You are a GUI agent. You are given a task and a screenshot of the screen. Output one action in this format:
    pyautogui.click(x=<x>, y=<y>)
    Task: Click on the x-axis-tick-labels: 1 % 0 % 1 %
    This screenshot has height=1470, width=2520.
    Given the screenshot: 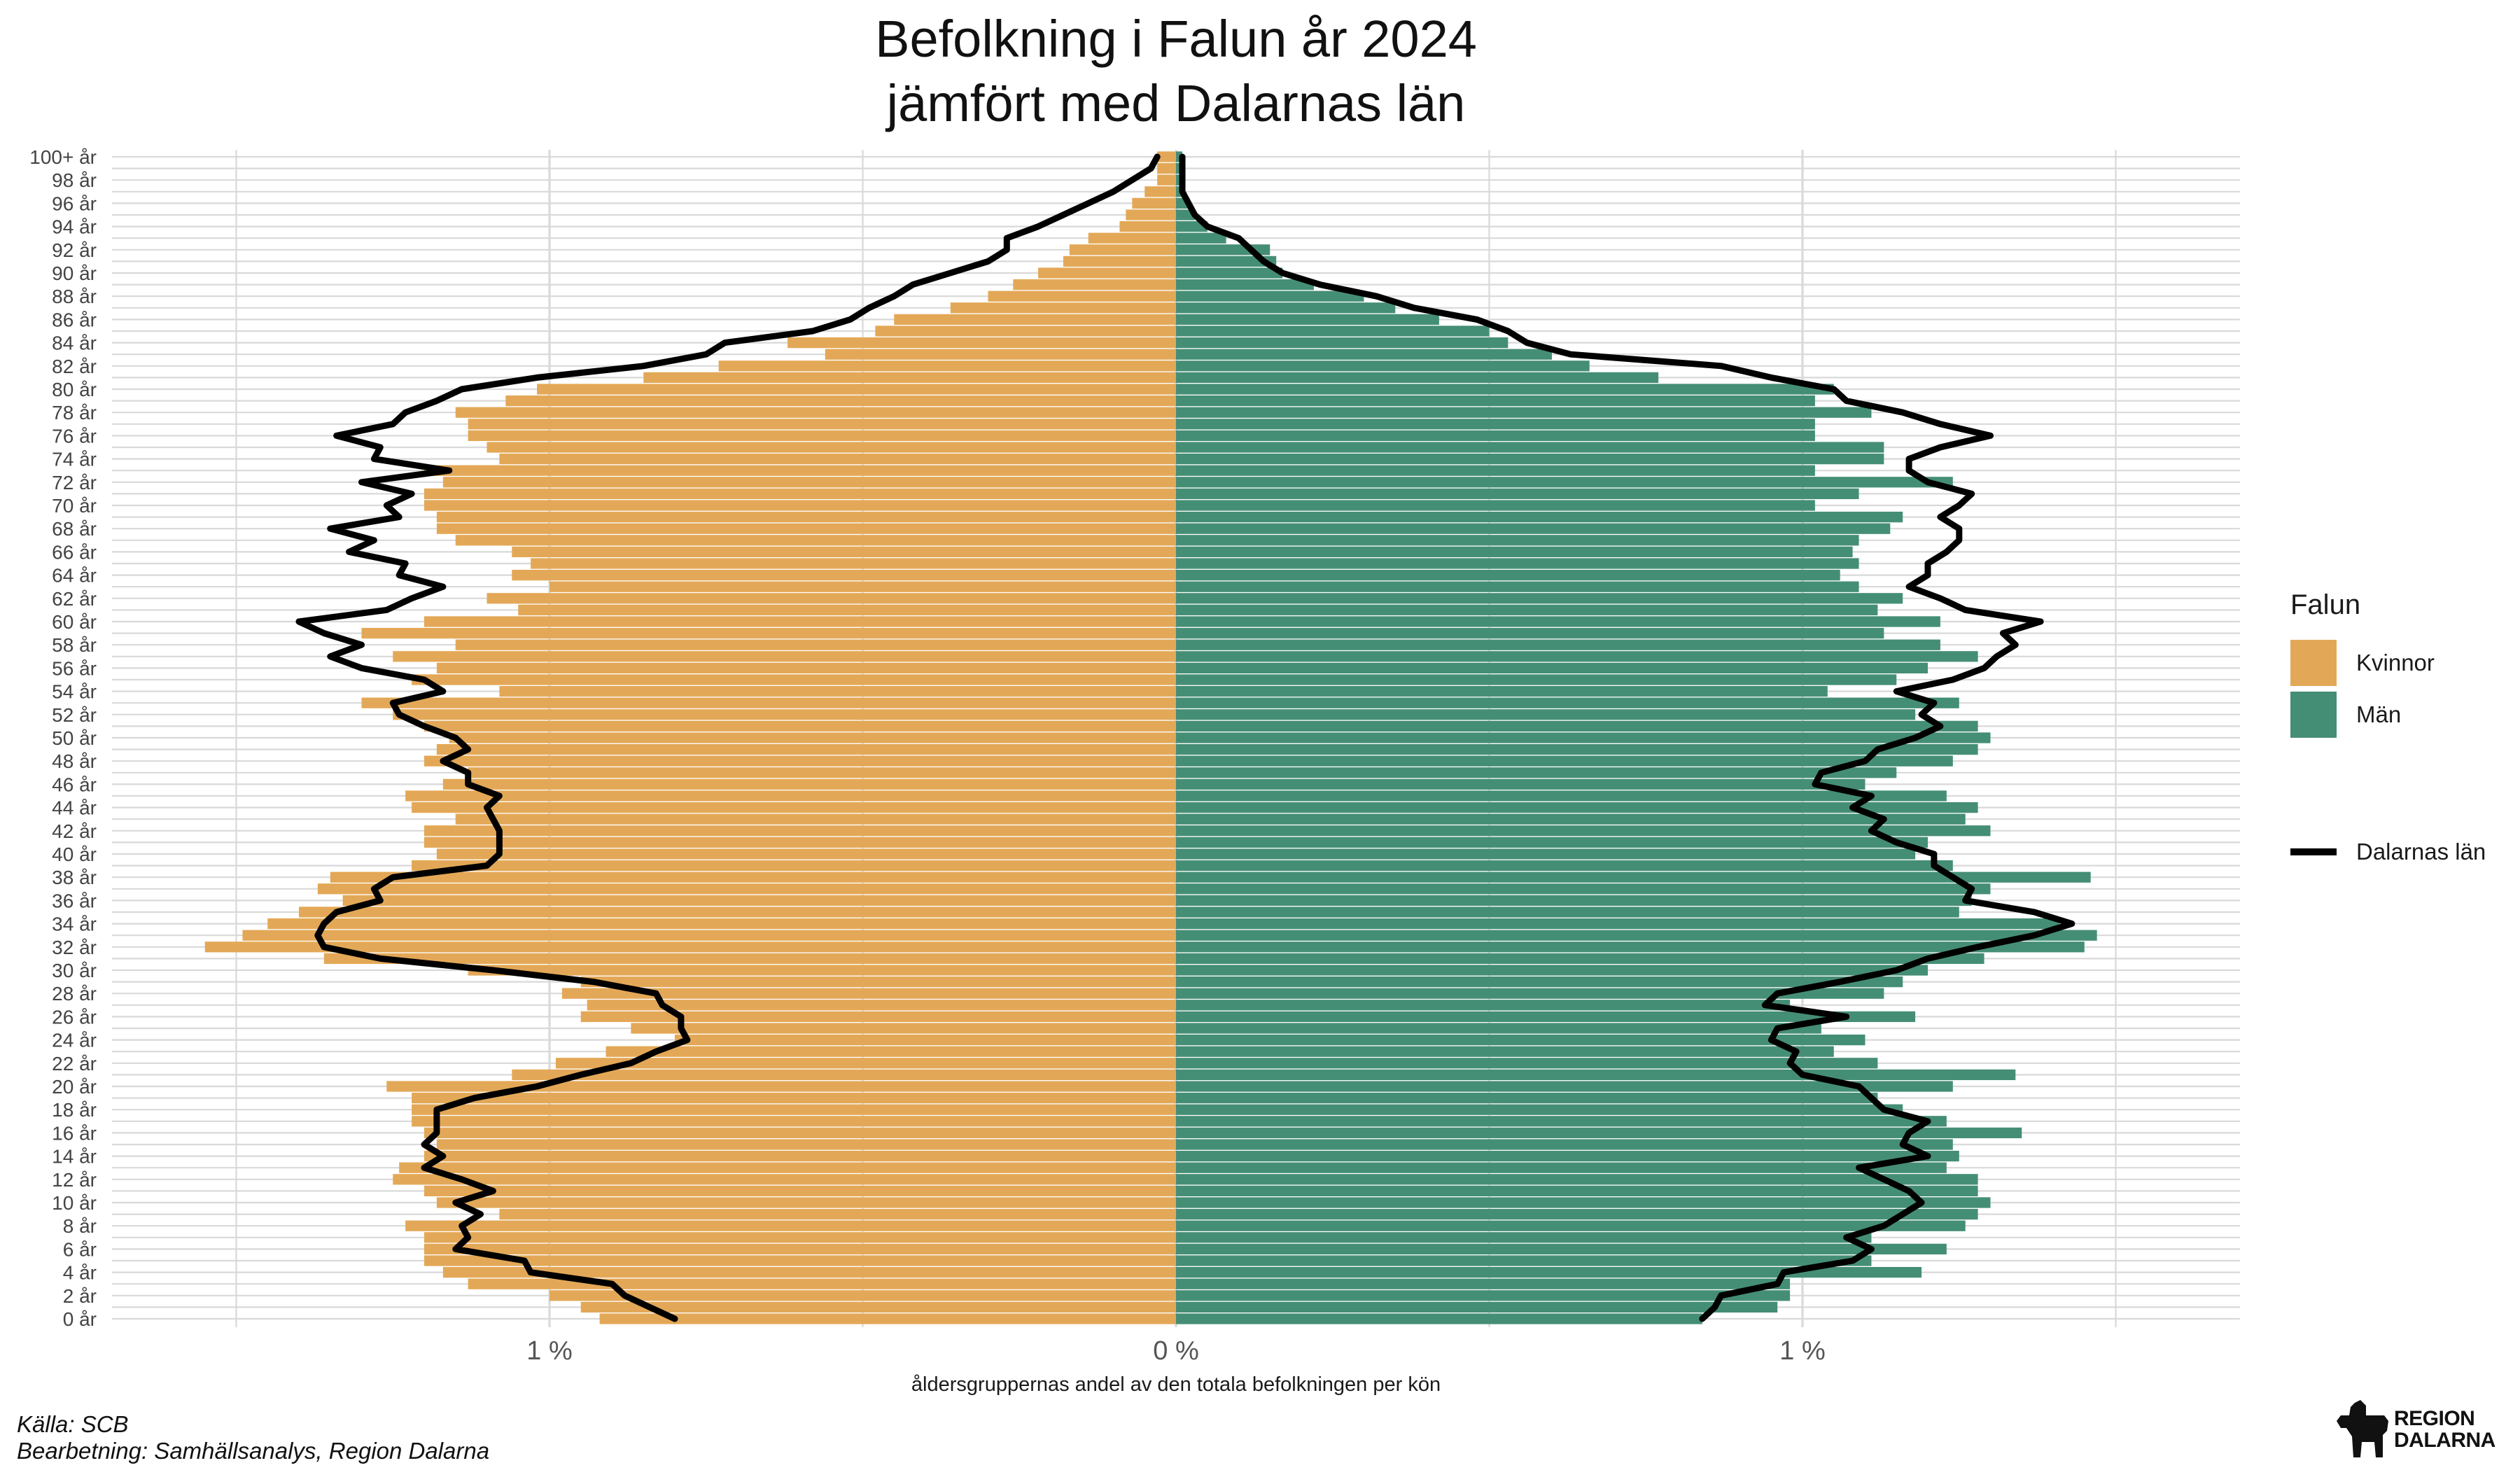 What is the action you would take?
    pyautogui.click(x=1175, y=1351)
    